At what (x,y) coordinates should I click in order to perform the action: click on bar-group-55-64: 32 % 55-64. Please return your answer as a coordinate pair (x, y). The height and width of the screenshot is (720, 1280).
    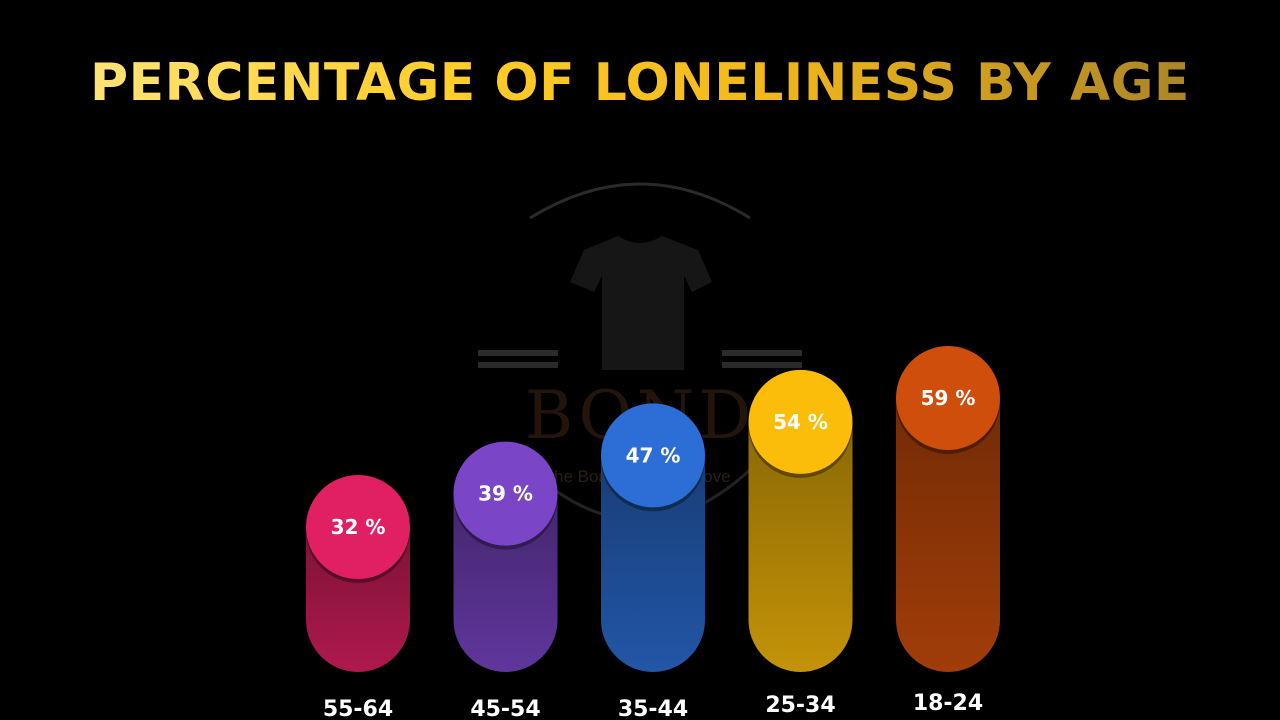
    Looking at the image, I should click on (358, 597).